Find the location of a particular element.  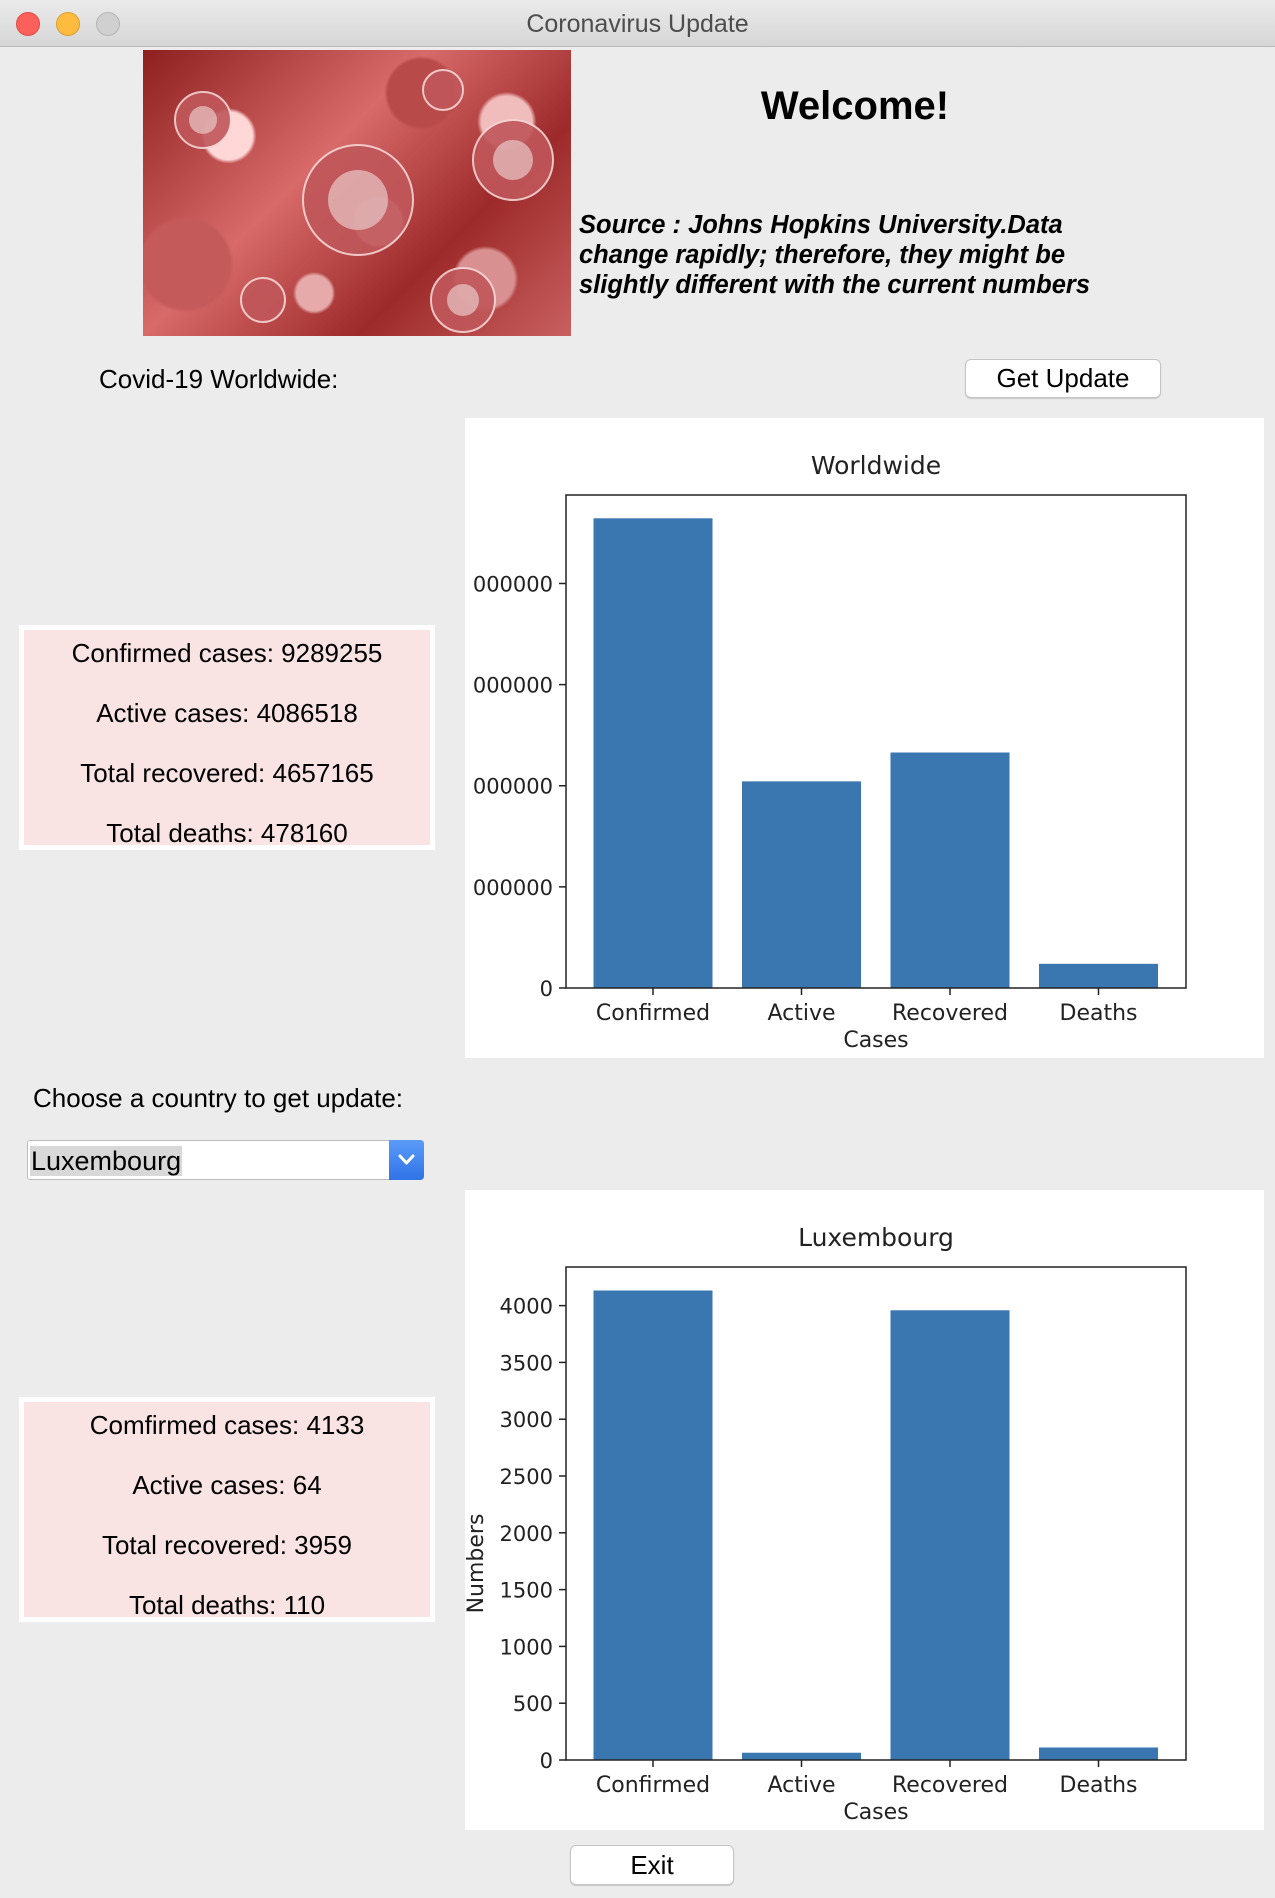

country-deaths: Total deaths: 110 is located at coordinates (227, 1605).